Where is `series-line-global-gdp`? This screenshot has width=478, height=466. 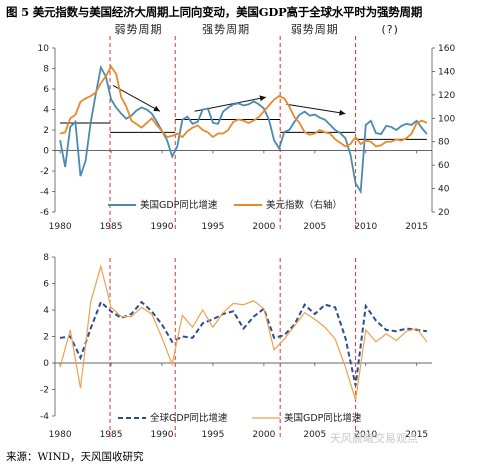 series-line-global-gdp is located at coordinates (243, 343).